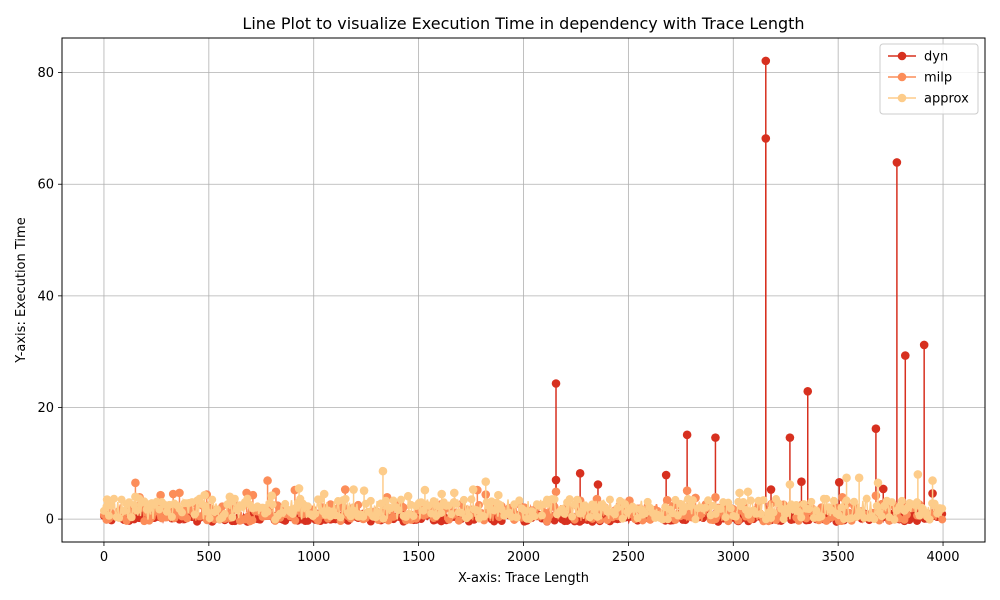 The height and width of the screenshot is (600, 1000). I want to click on x-tick-label: 500, so click(208, 557).